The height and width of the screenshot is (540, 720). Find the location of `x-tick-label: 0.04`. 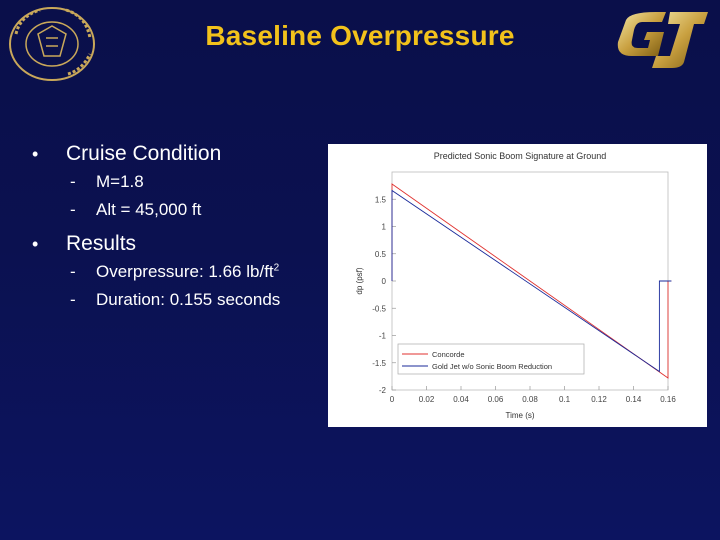

x-tick-label: 0.04 is located at coordinates (461, 399).